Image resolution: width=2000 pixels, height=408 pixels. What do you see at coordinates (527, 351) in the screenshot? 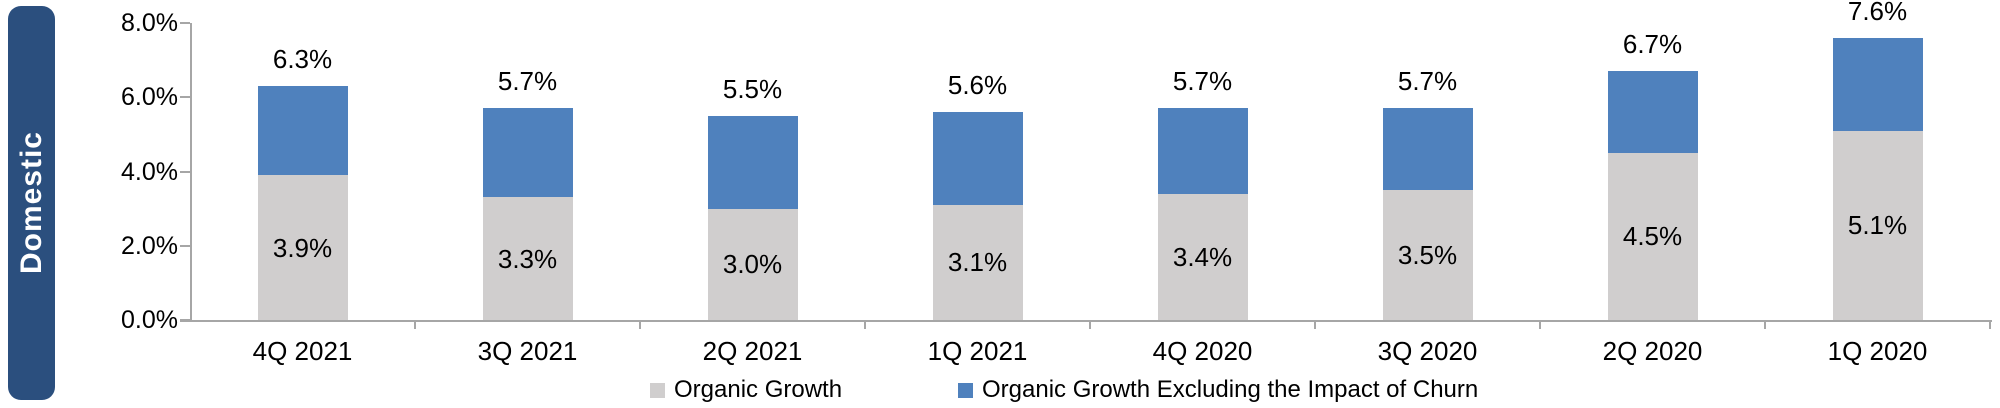
I see `x-axis-tick-label: 3Q 2021` at bounding box center [527, 351].